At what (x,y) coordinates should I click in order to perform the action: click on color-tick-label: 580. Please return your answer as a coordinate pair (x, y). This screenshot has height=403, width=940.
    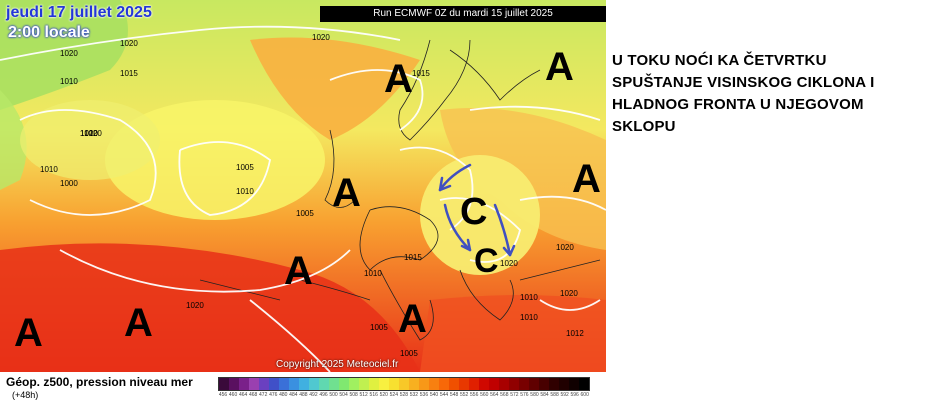
    Looking at the image, I should click on (534, 395).